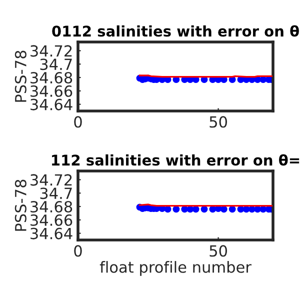 The height and width of the screenshot is (300, 300). I want to click on chart-title: 0112 salinities with error on θ, so click(175, 31).